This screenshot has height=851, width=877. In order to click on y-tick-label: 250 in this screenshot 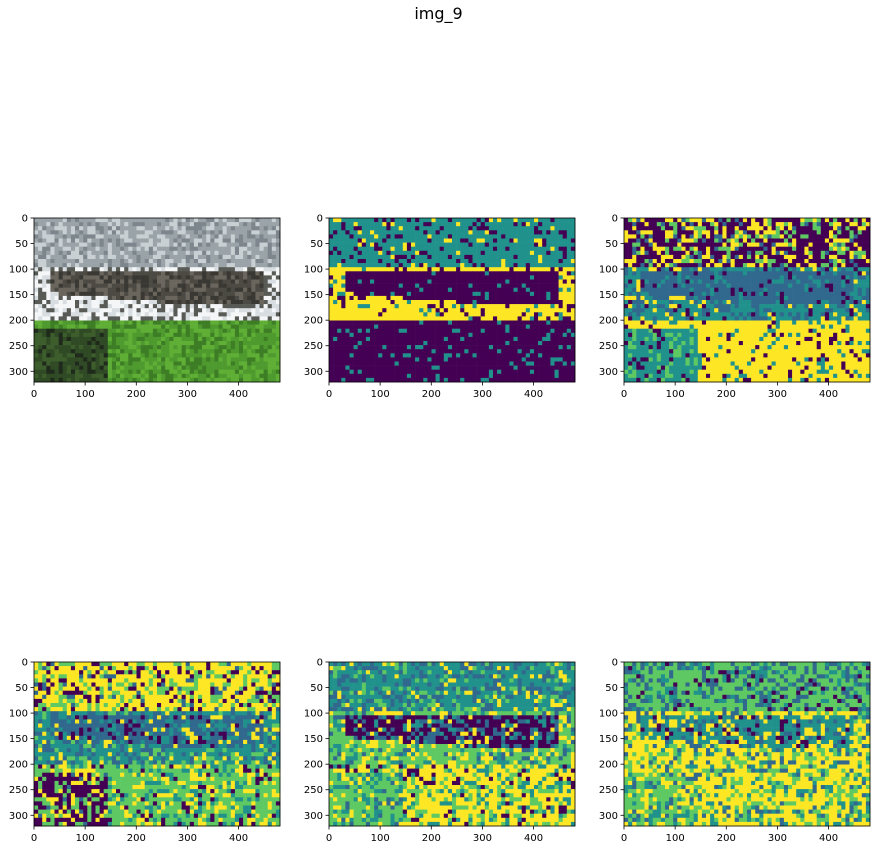, I will do `click(18, 346)`.